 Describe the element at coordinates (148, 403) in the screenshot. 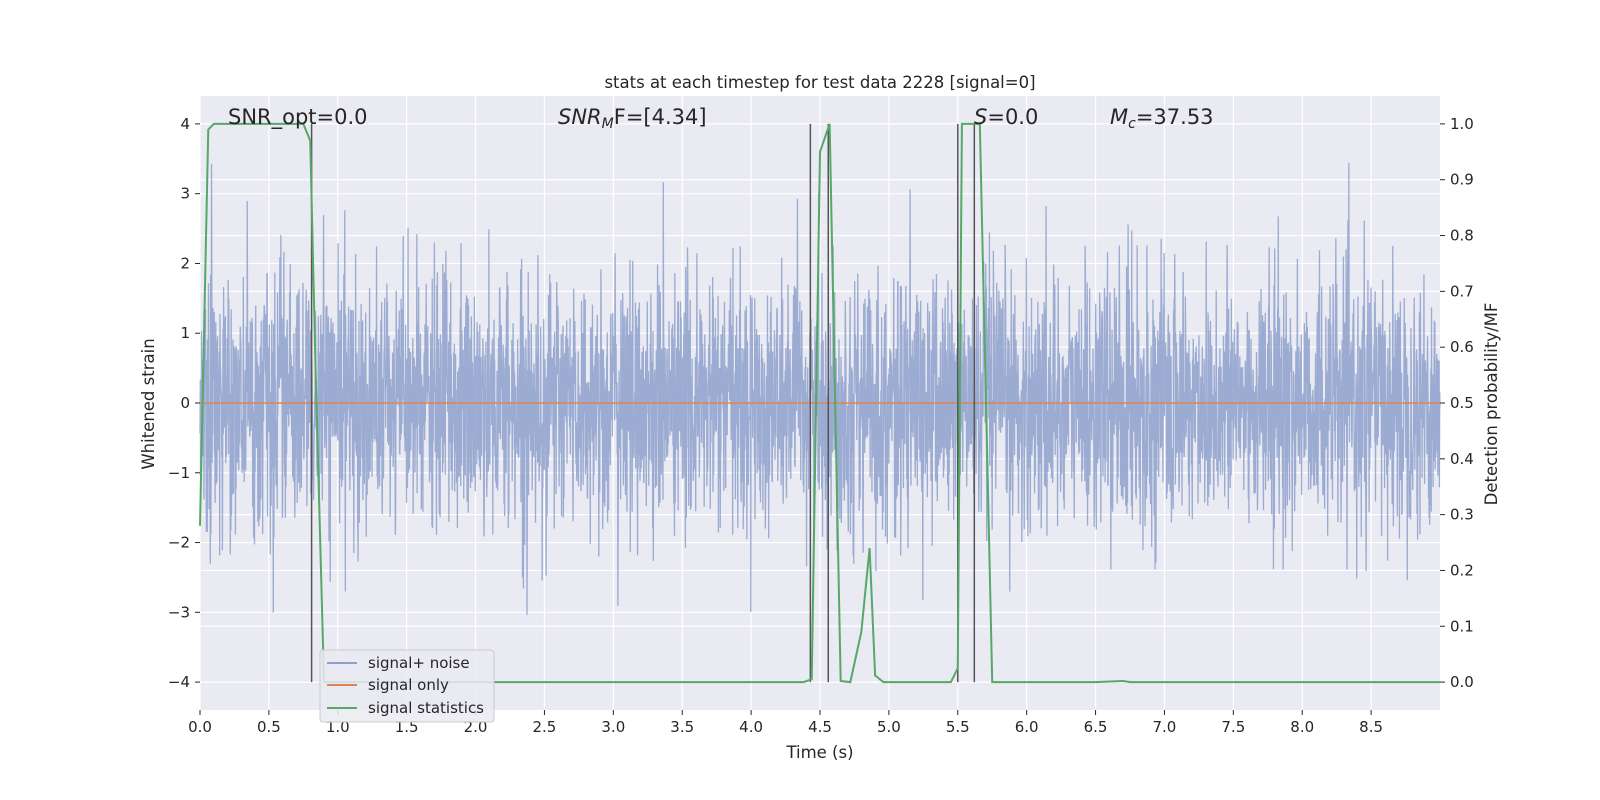

I see `y-axis-left-label: Whitened strain` at that location.